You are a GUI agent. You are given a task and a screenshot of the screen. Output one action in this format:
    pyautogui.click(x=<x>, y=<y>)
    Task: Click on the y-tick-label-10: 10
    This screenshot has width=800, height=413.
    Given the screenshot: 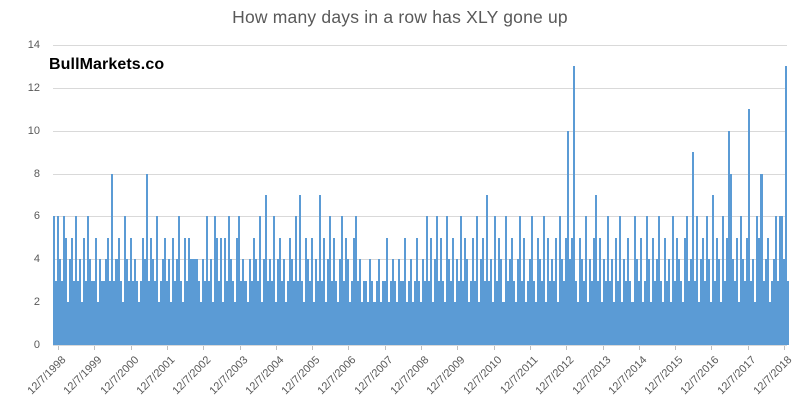 What is the action you would take?
    pyautogui.click(x=33, y=130)
    